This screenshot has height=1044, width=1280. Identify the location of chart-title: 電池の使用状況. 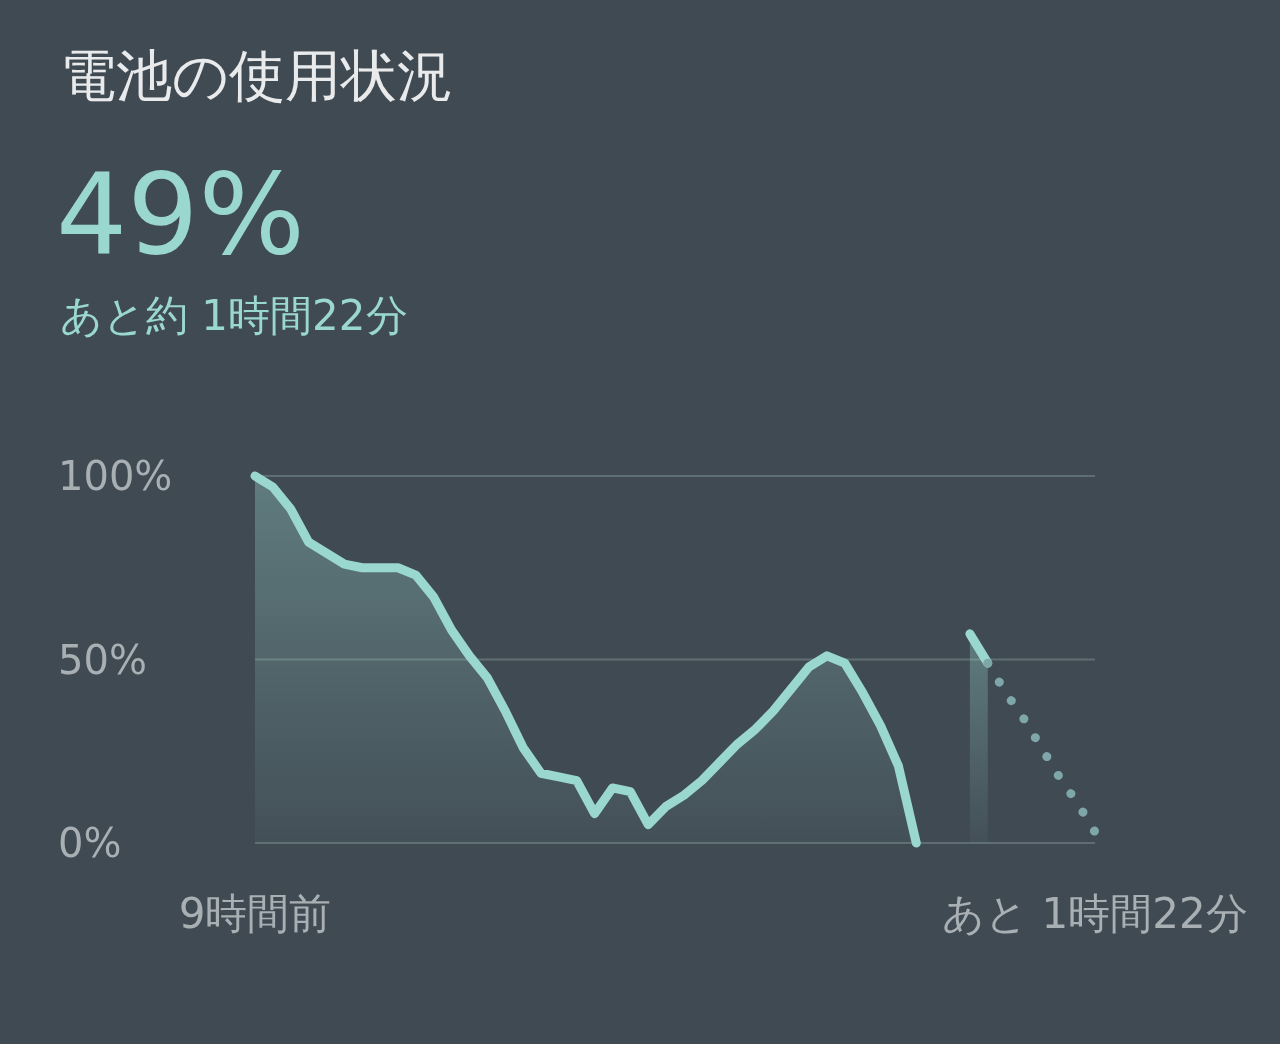
(256, 75).